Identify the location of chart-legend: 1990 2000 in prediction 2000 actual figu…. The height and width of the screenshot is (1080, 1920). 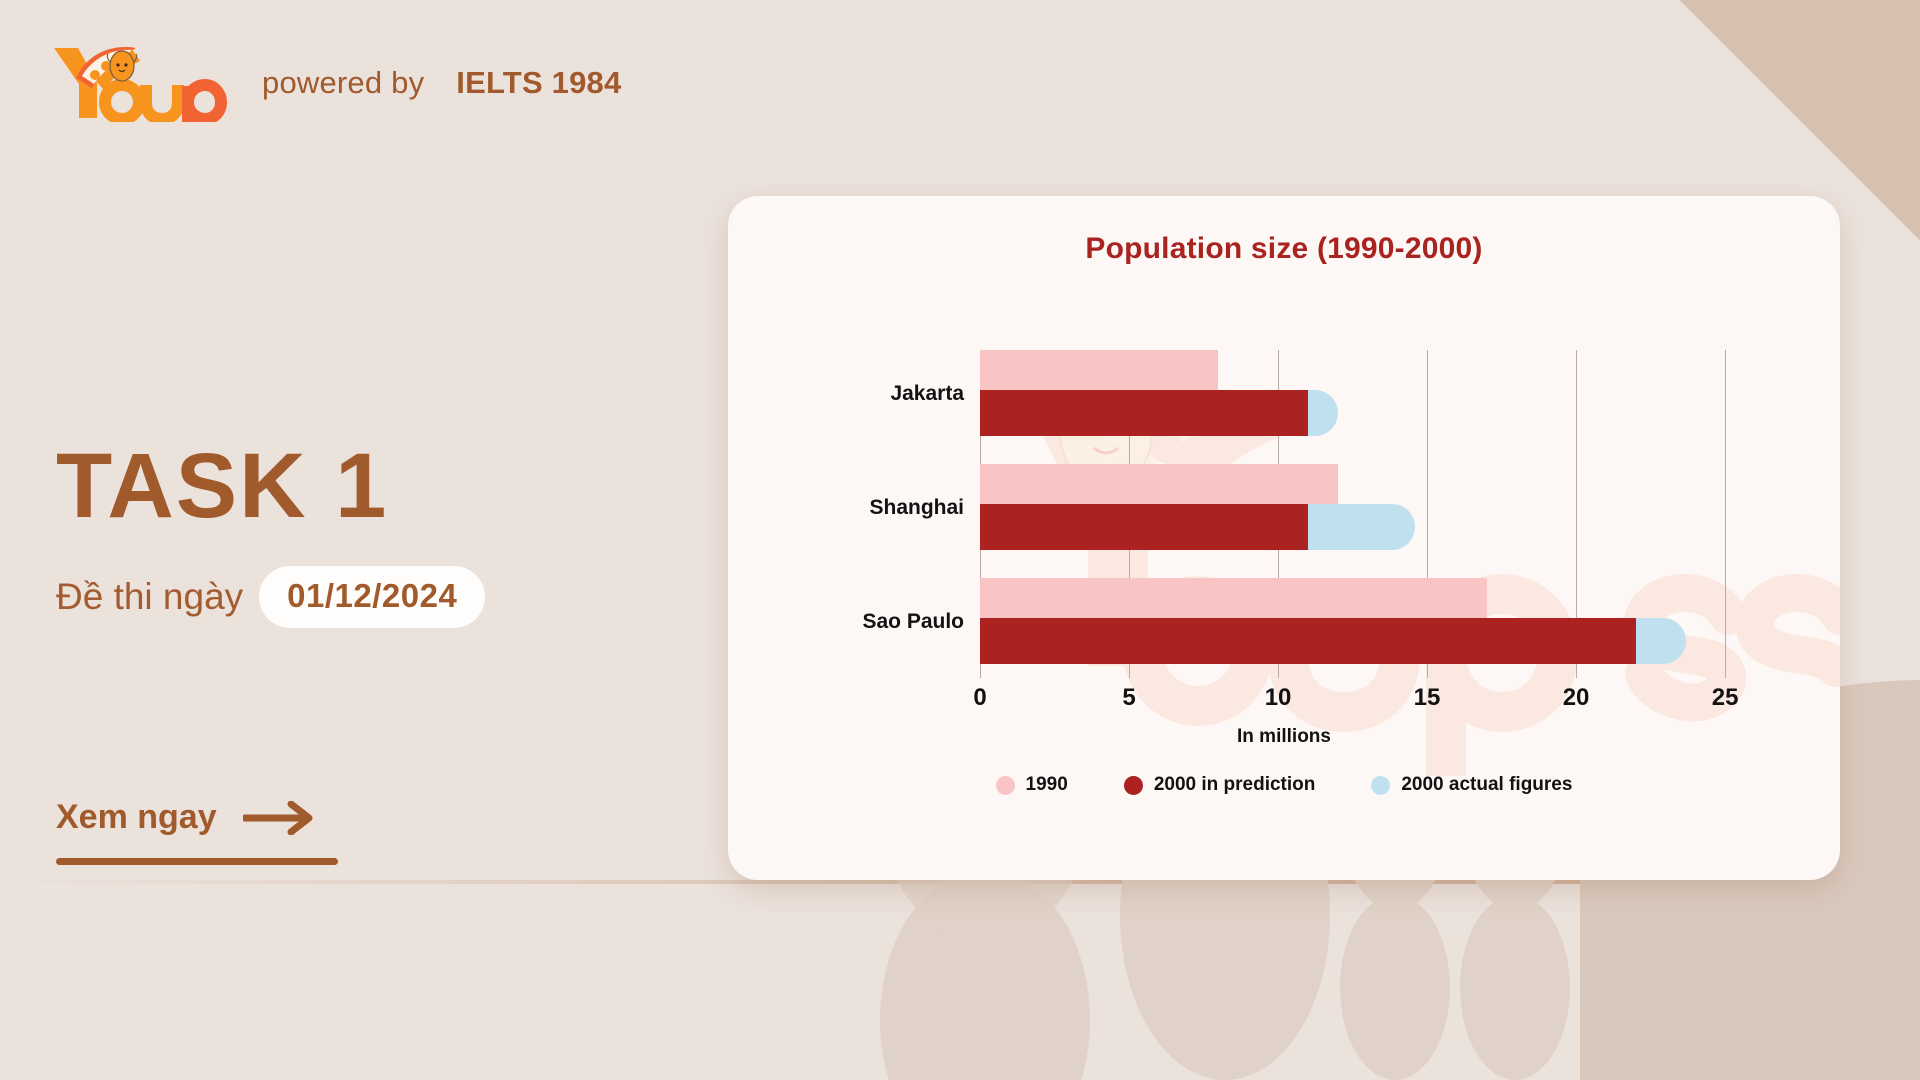
(1284, 785).